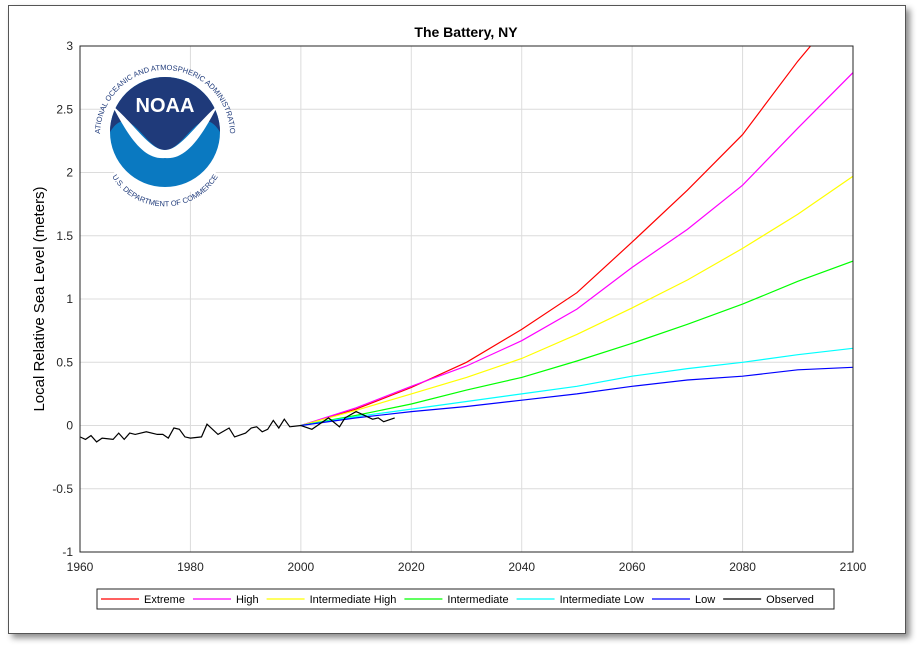 This screenshot has height=645, width=917. I want to click on x-tick-label: 1980, so click(190, 567).